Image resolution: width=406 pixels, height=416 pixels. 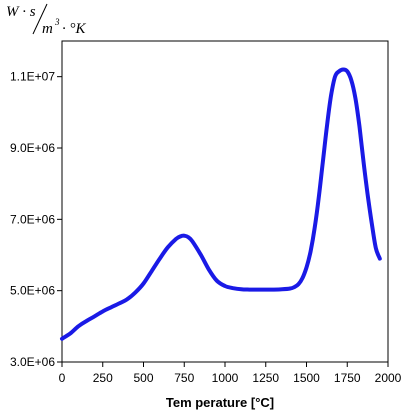 What do you see at coordinates (306, 378) in the screenshot?
I see `x-tick-label: 1500` at bounding box center [306, 378].